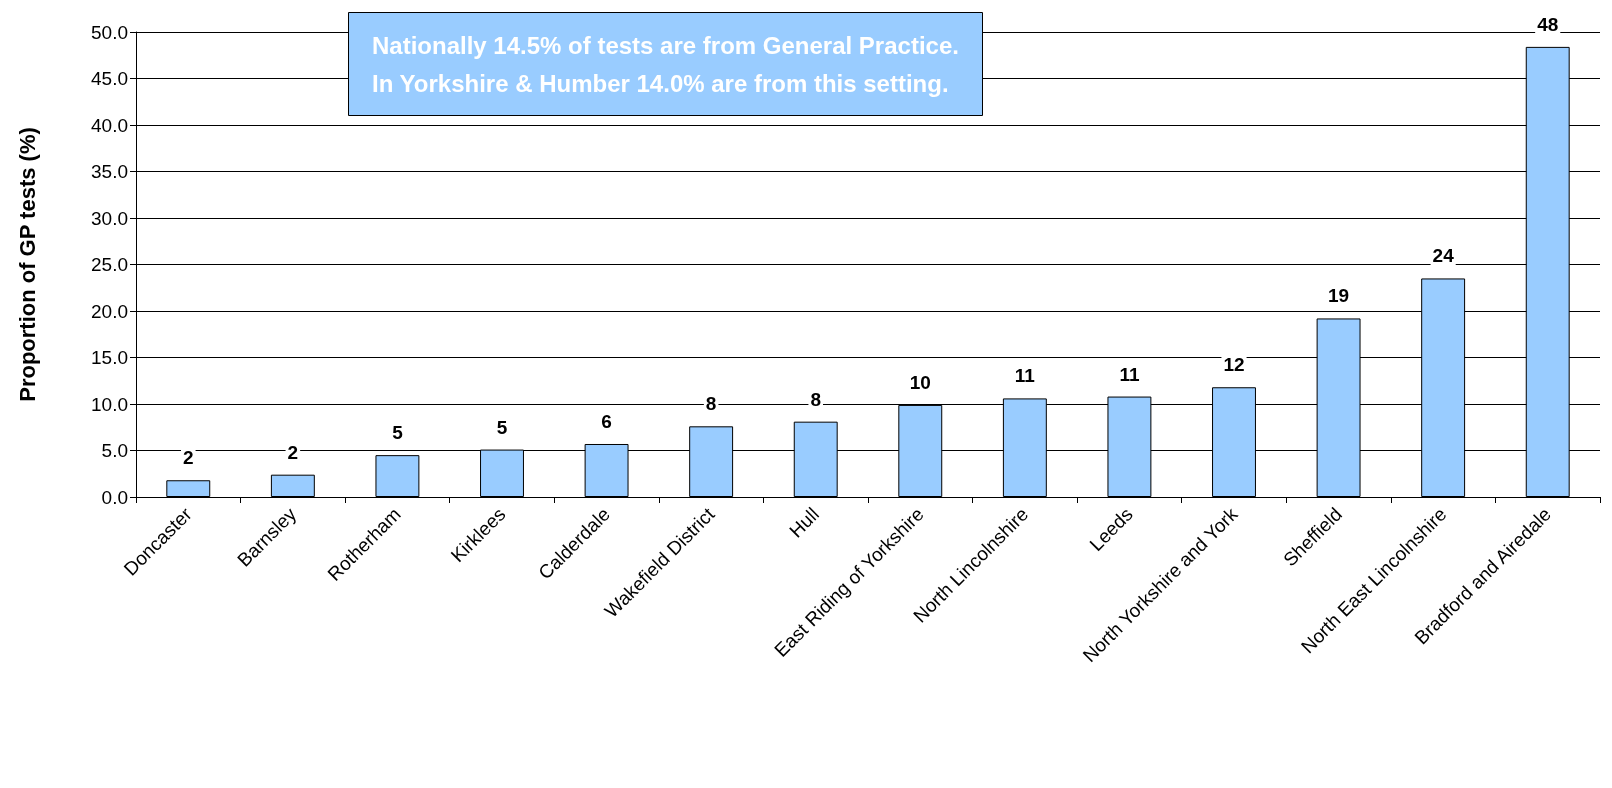 This screenshot has height=788, width=1612. What do you see at coordinates (109, 404) in the screenshot?
I see `y-tick-label: 10.0` at bounding box center [109, 404].